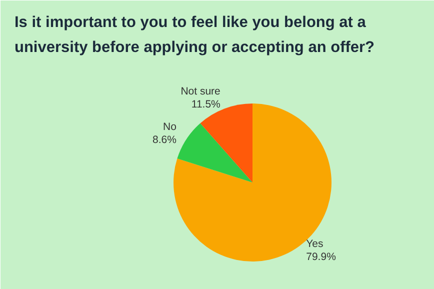 The height and width of the screenshot is (289, 434). Describe the element at coordinates (194, 35) in the screenshot. I see `chart-title: Is it important to you to feel like you belong at a university before applying or accepting an offer?` at that location.